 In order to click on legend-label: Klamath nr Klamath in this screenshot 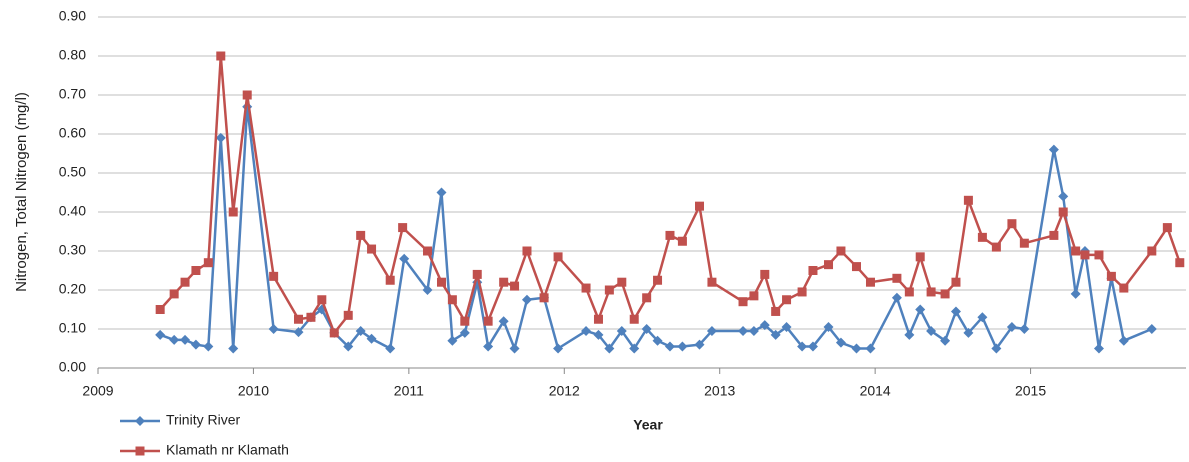, I will do `click(227, 450)`.